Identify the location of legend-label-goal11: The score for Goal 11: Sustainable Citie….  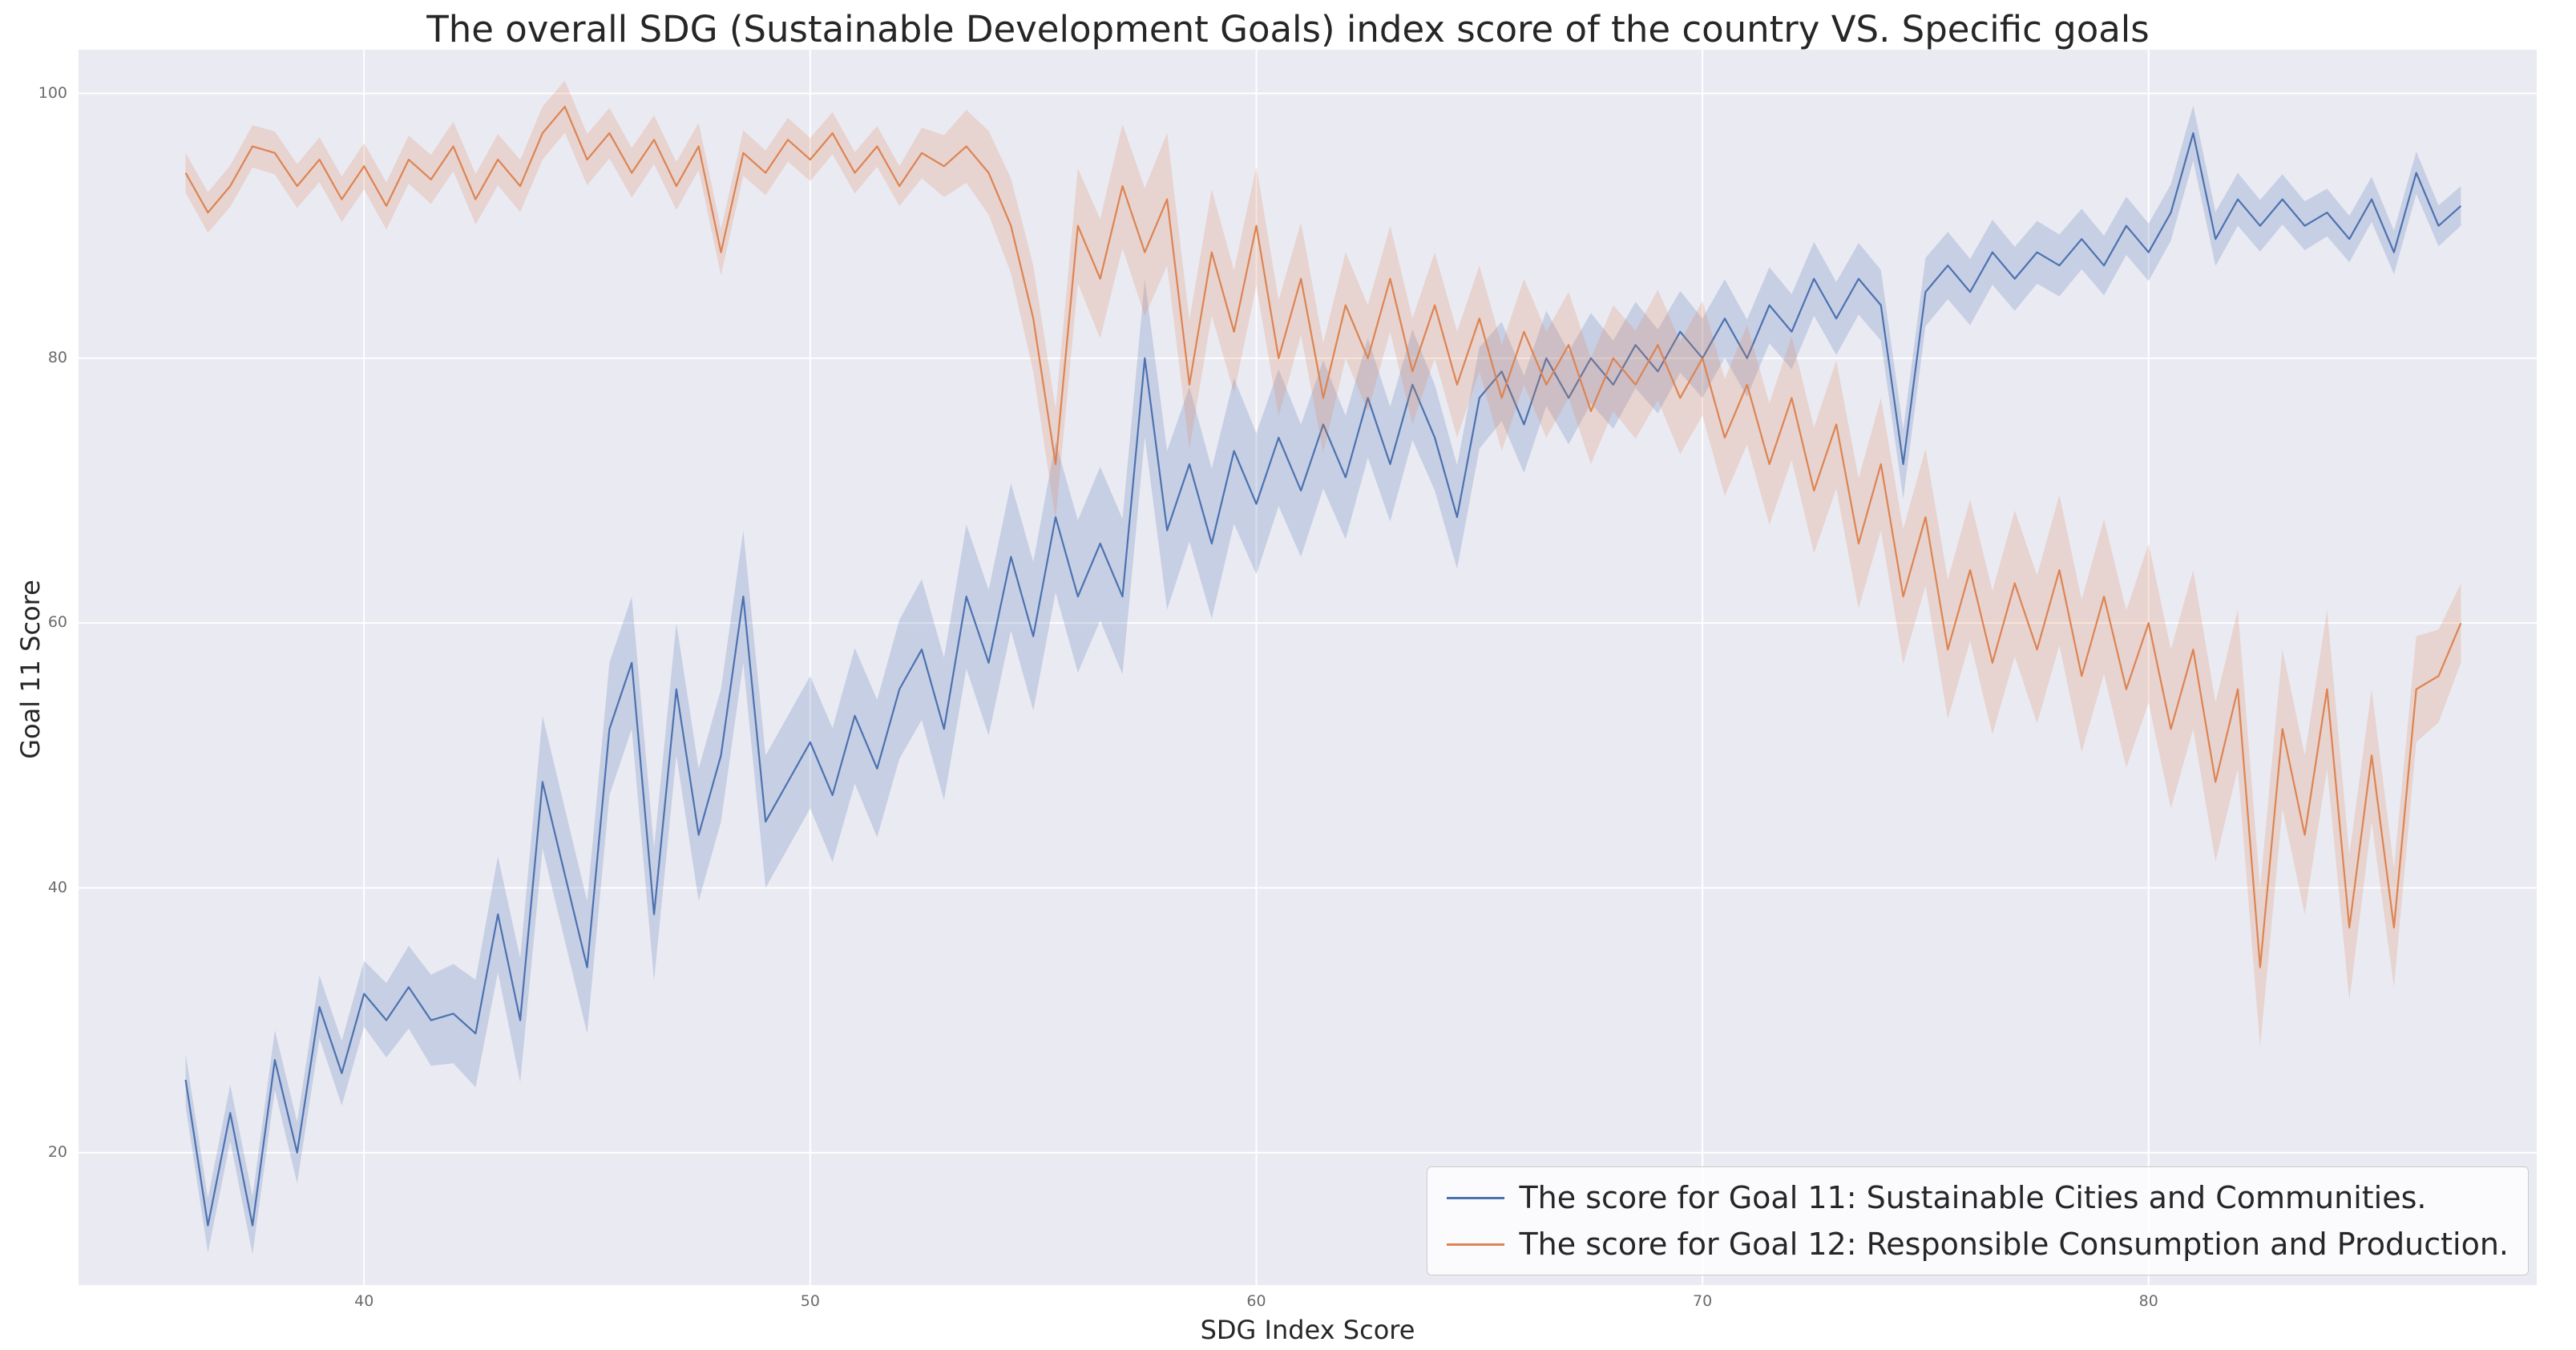
(1973, 1197).